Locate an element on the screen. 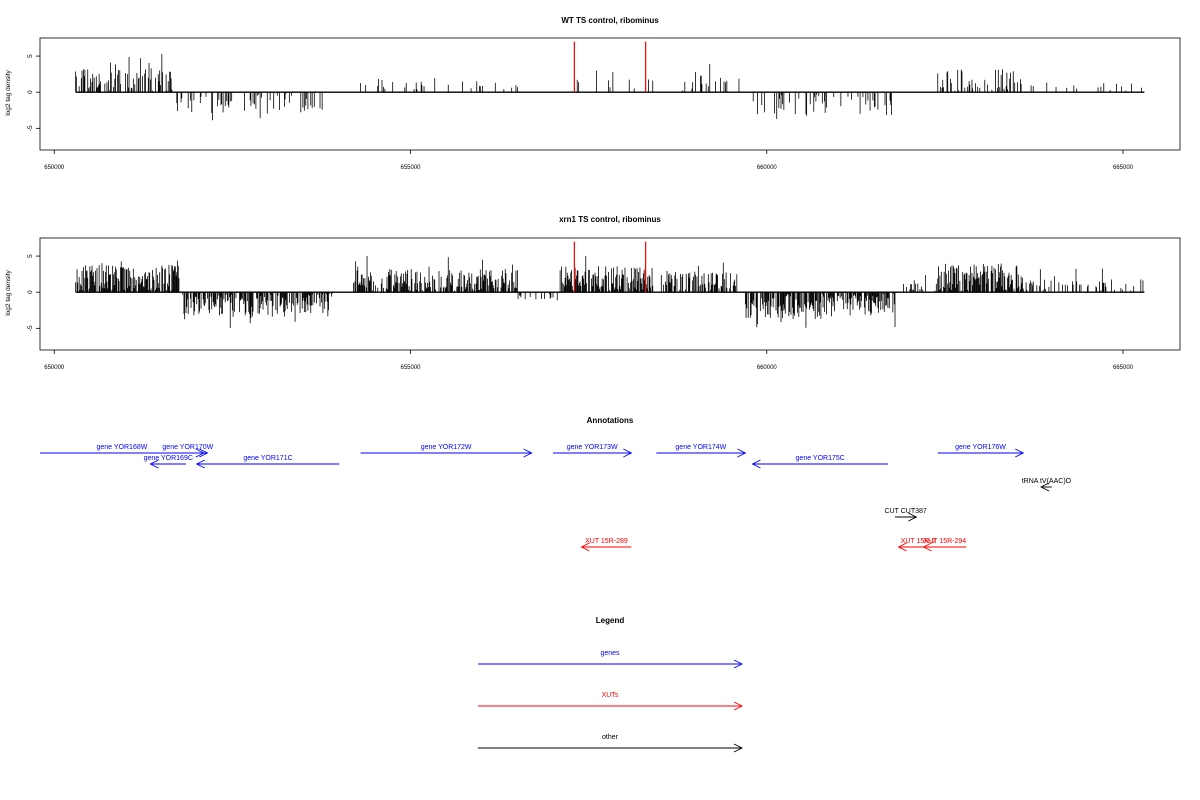 The width and height of the screenshot is (1200, 800). xrn1-x-tick-label: 650000 is located at coordinates (54, 368).